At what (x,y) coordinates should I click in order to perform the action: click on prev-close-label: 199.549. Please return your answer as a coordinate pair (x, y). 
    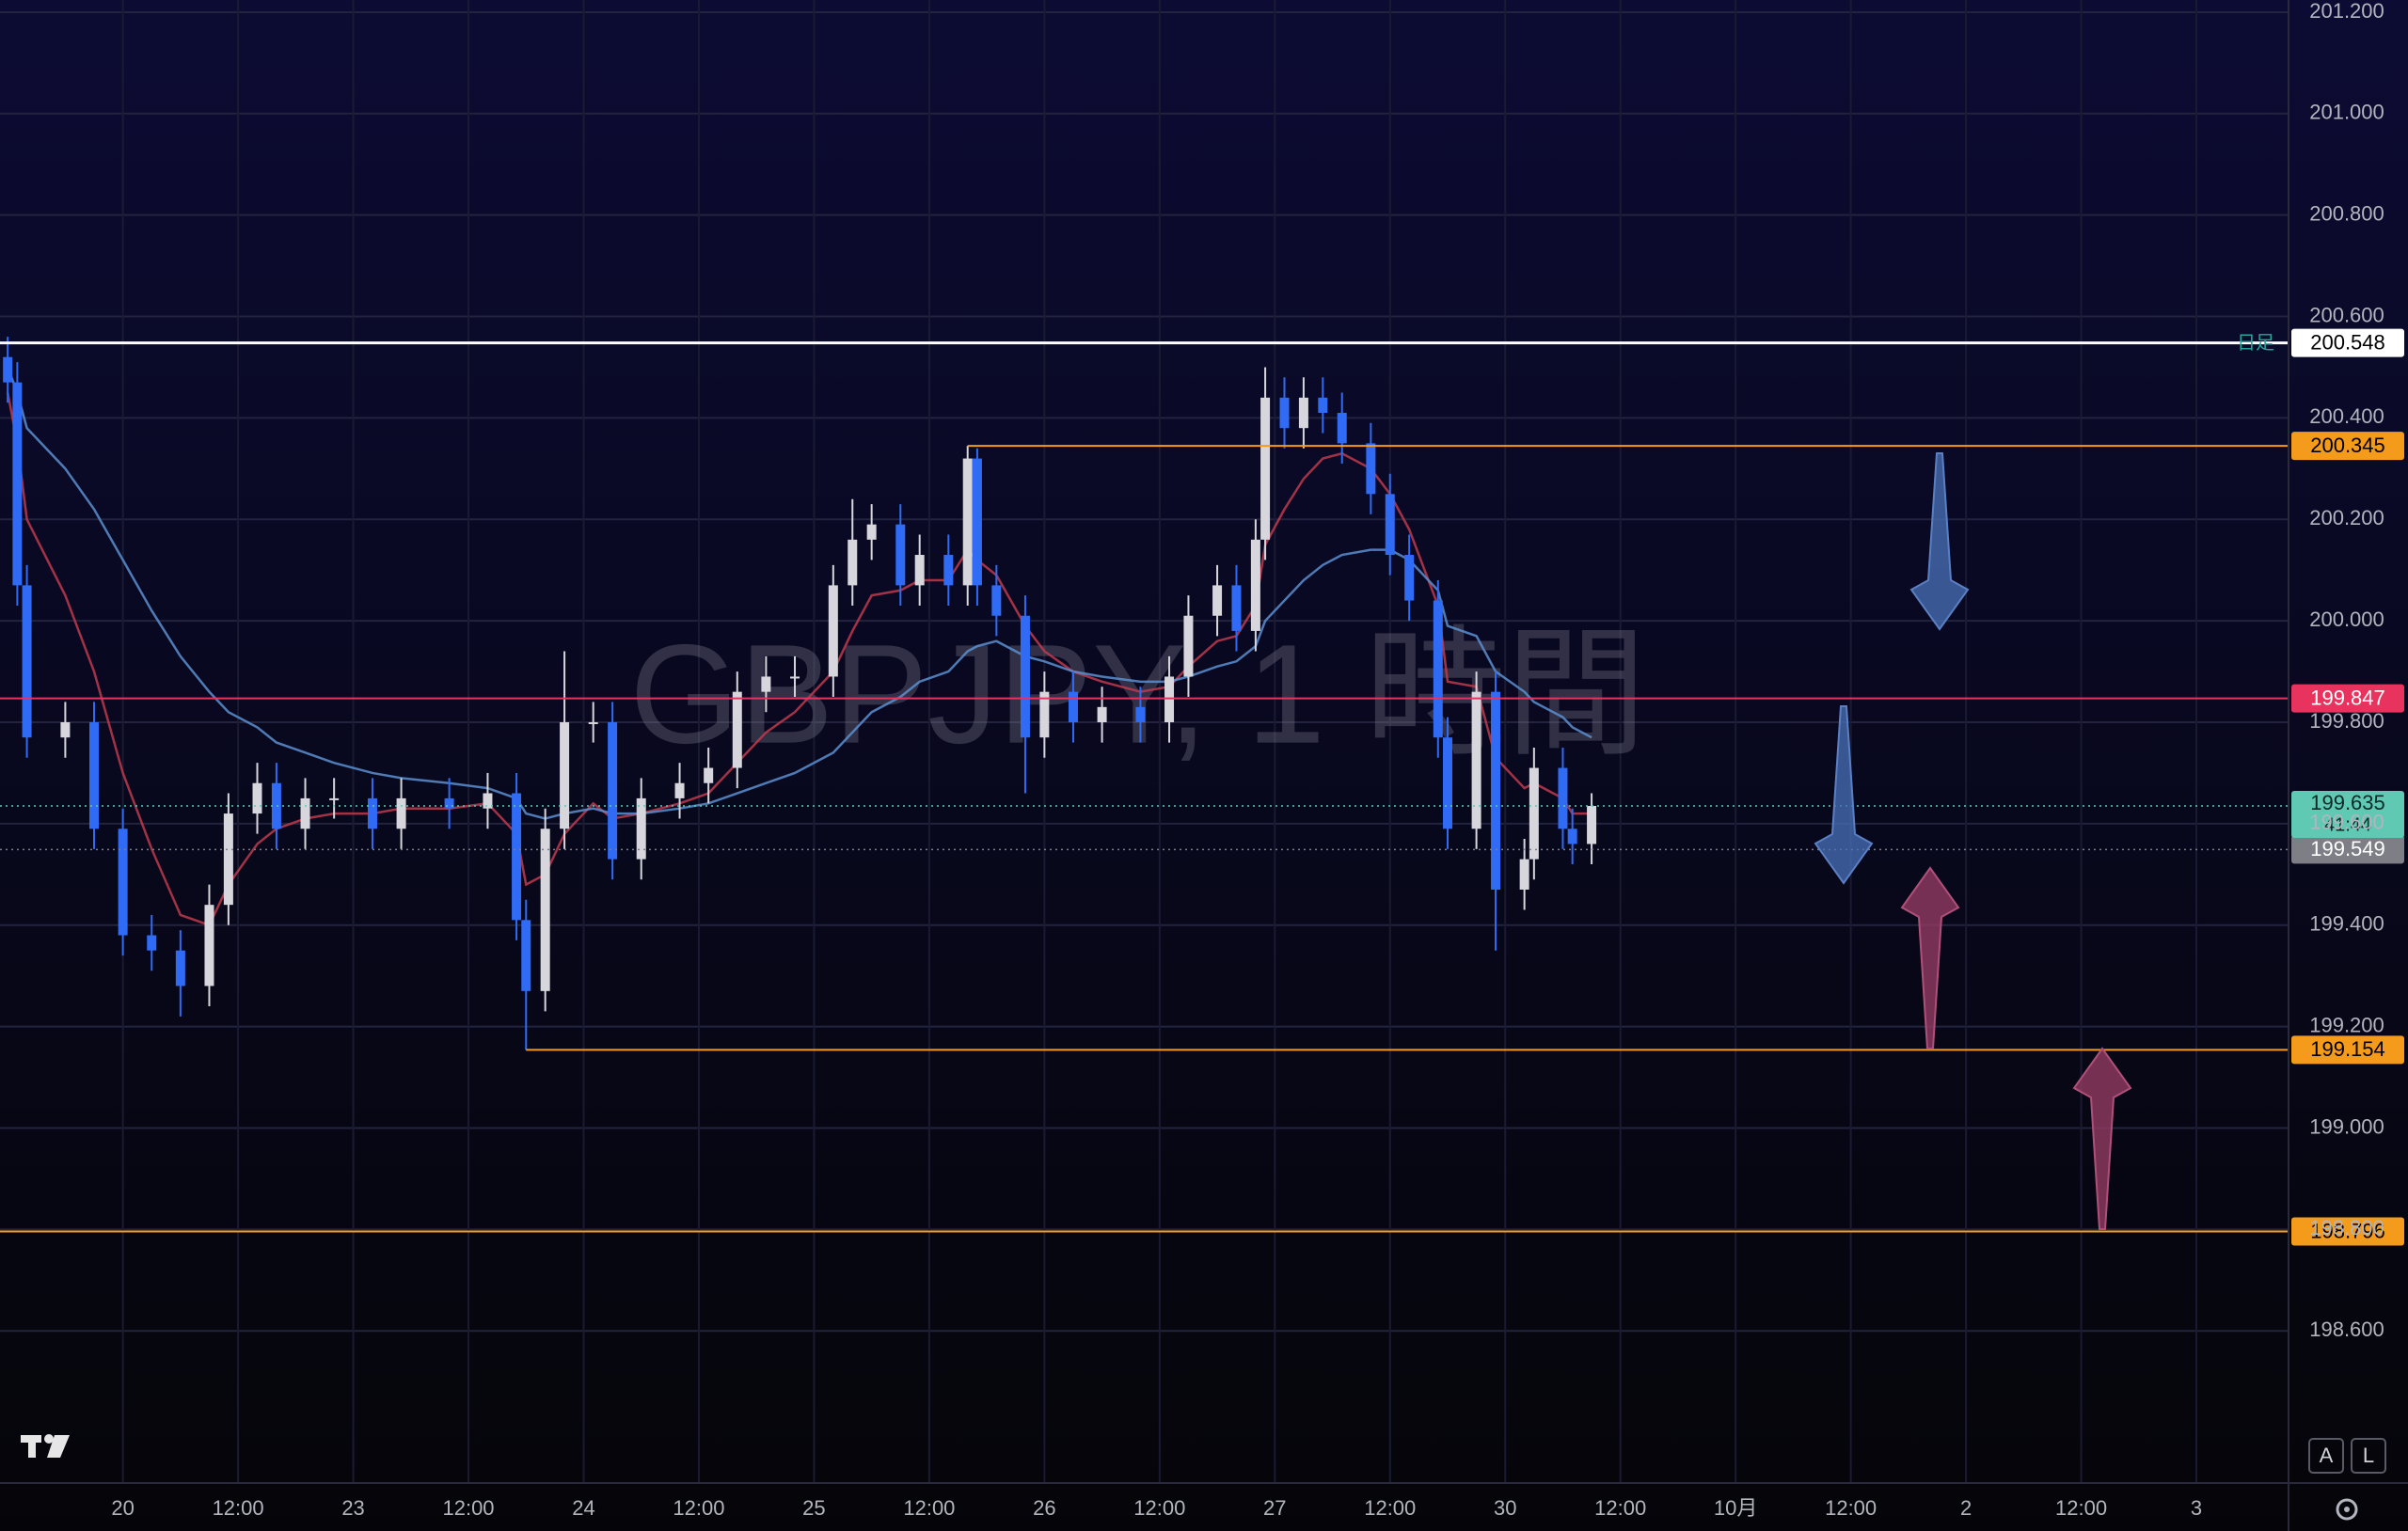
    Looking at the image, I should click on (2347, 848).